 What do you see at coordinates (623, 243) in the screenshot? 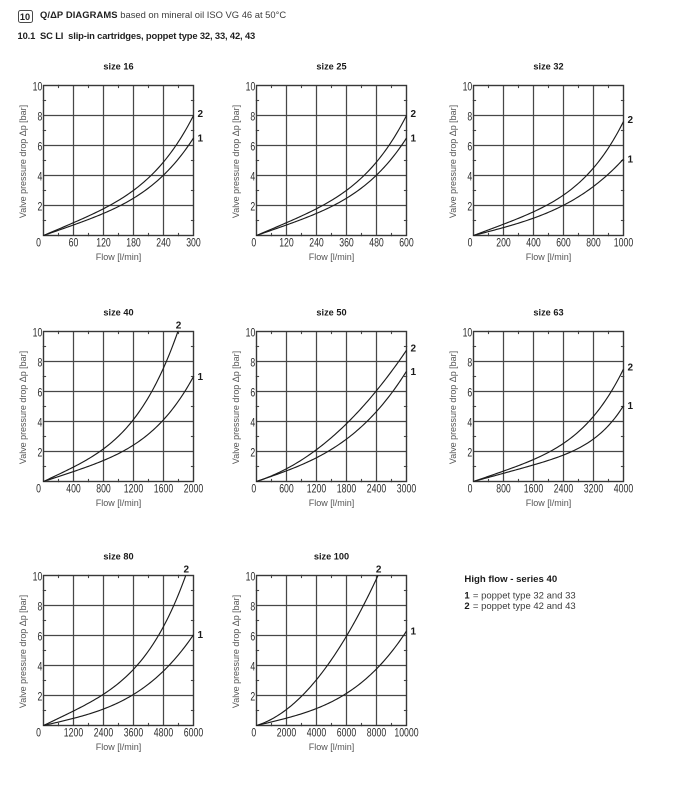
I see `svg-text: 1000` at bounding box center [623, 243].